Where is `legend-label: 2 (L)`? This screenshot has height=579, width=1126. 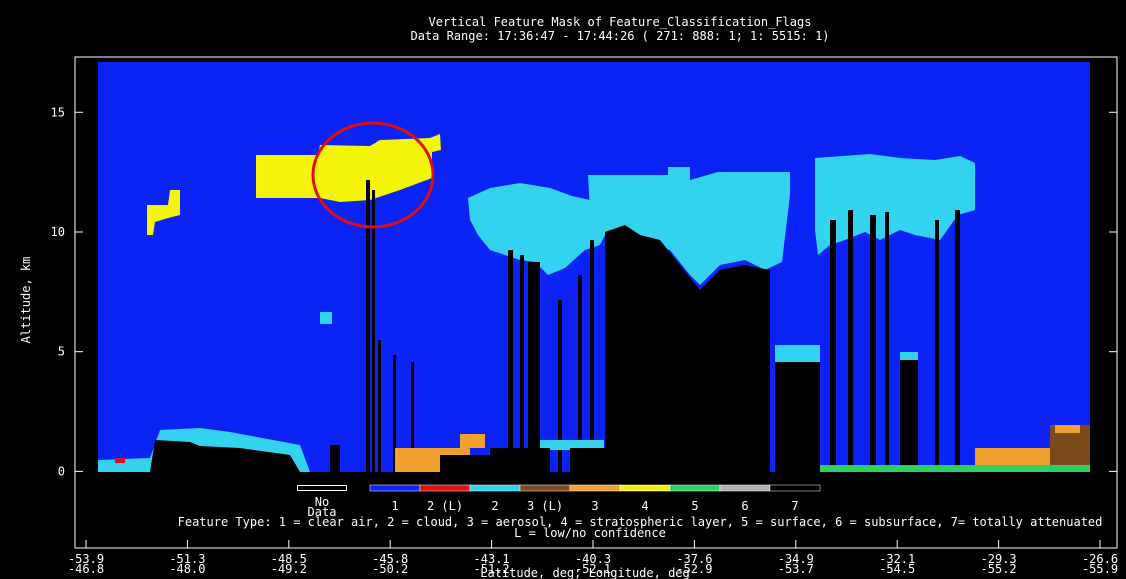
legend-label: 2 (L) is located at coordinates (445, 506).